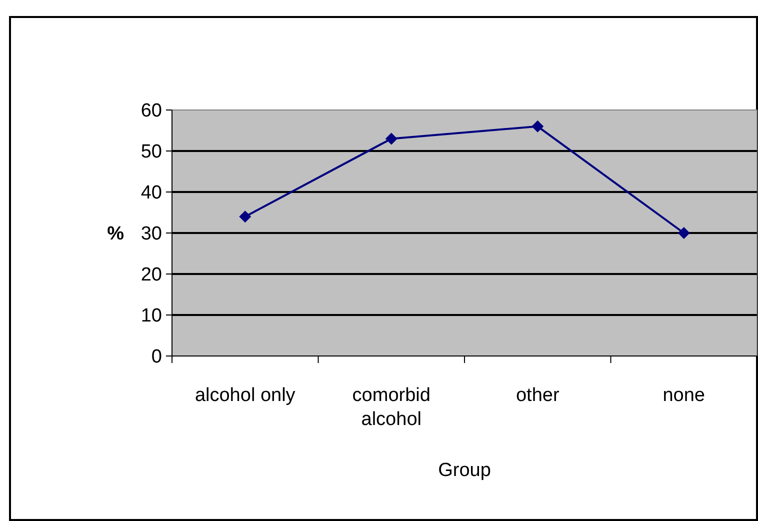 The image size is (758, 521). I want to click on x-tick-label: none, so click(684, 395).